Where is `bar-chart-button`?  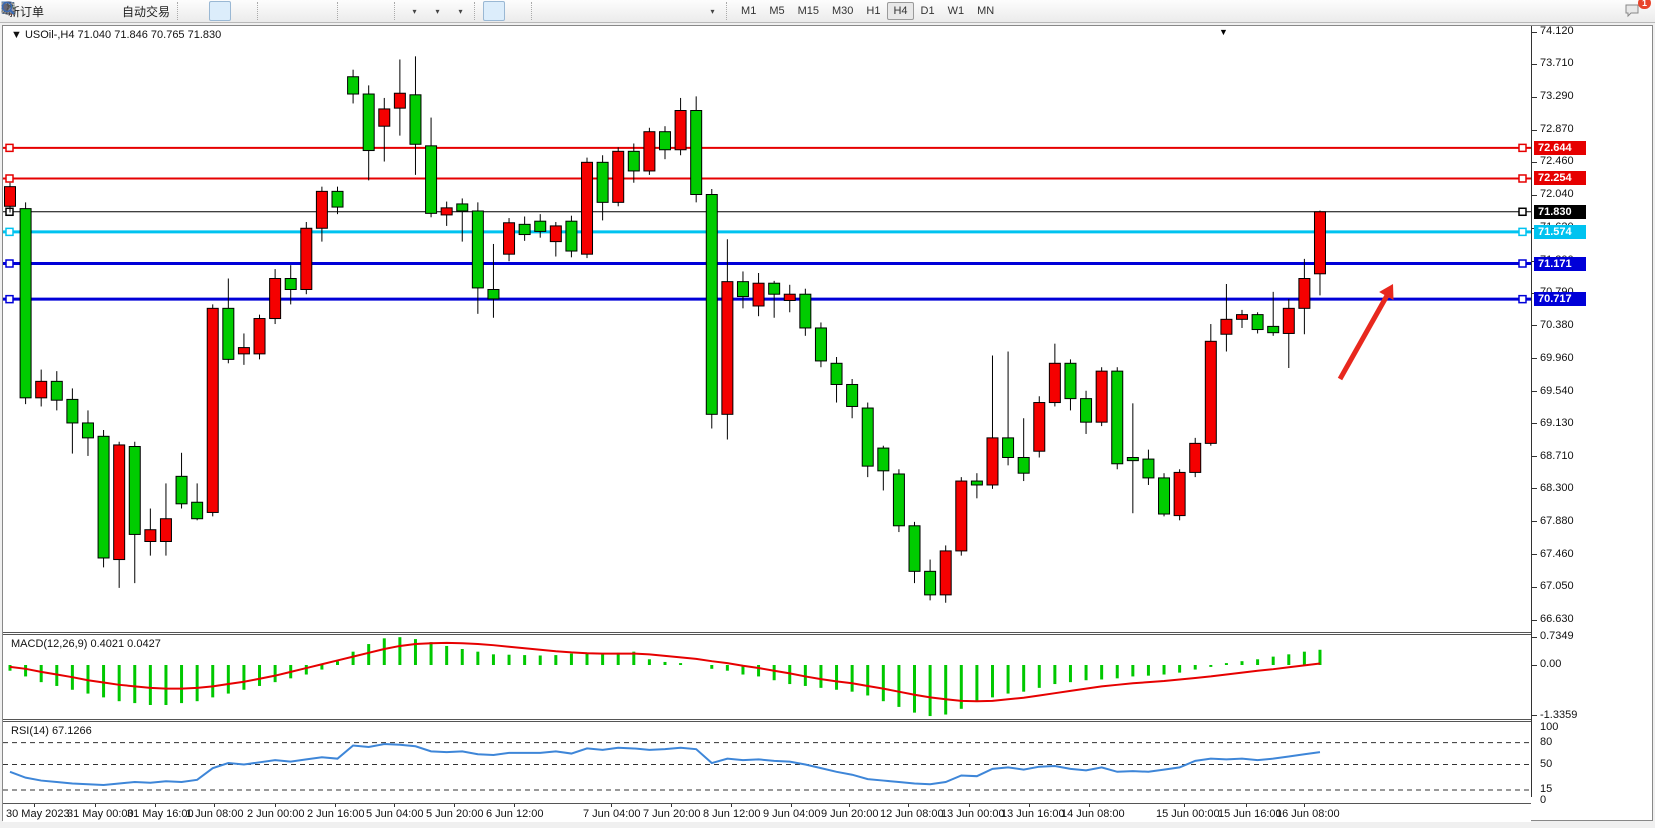
bar-chart-button is located at coordinates (105, 11).